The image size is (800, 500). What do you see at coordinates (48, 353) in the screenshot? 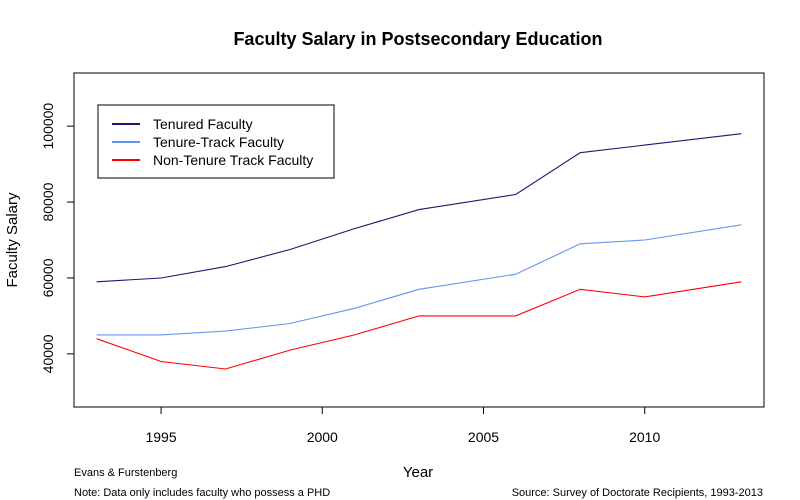
I see `y-tick-label: 40000` at bounding box center [48, 353].